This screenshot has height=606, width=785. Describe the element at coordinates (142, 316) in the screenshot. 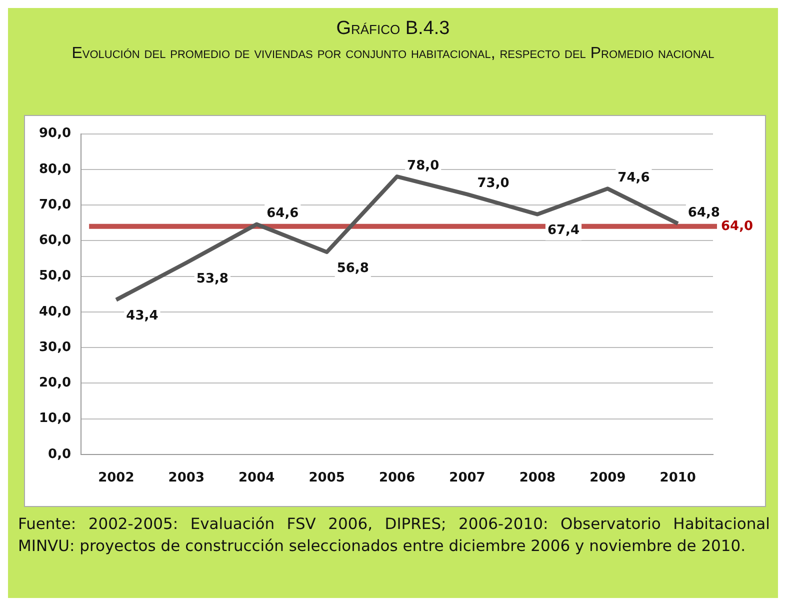

I see `data-label: 43,4` at that location.